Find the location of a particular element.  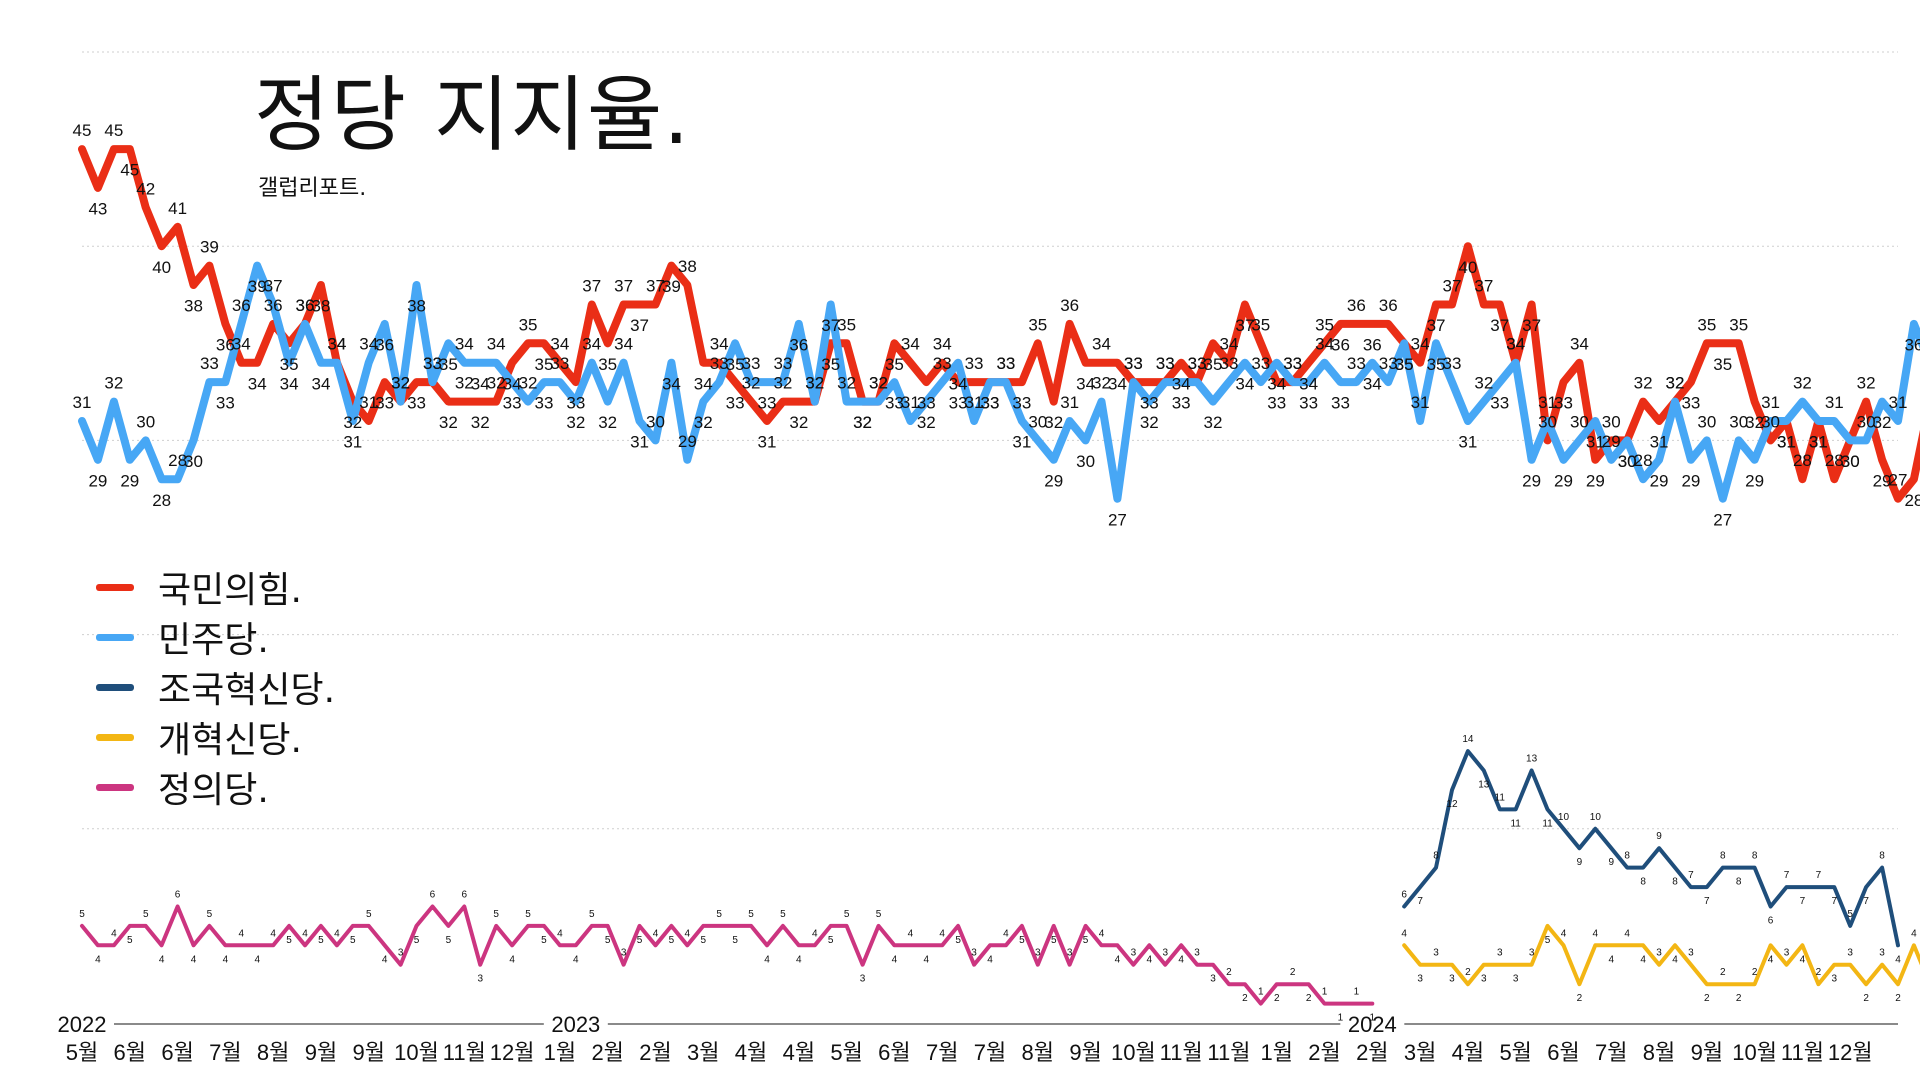

data-label: 45 is located at coordinates (82, 130).